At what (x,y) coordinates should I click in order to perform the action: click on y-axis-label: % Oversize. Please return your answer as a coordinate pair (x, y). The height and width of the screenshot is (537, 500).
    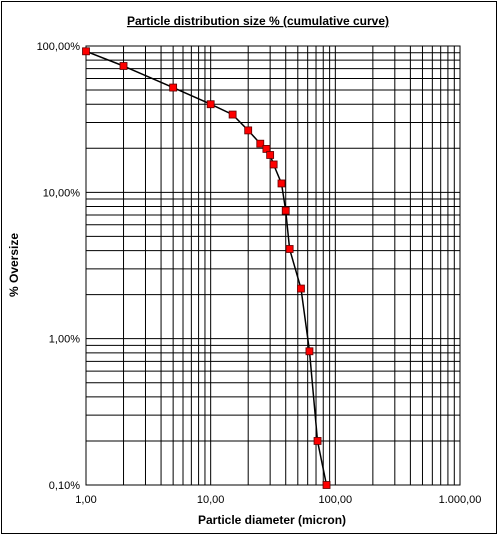
    Looking at the image, I should click on (14, 265).